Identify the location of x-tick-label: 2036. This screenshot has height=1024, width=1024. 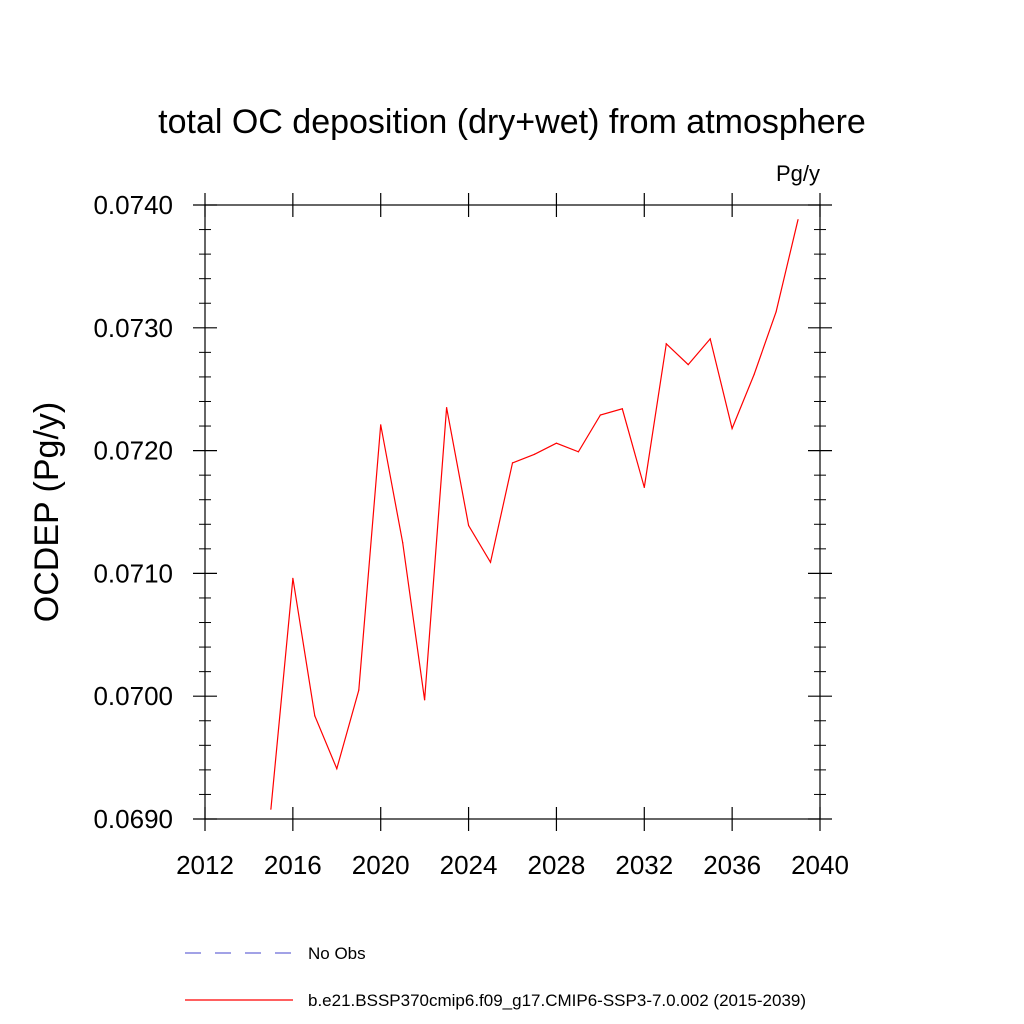
(732, 865).